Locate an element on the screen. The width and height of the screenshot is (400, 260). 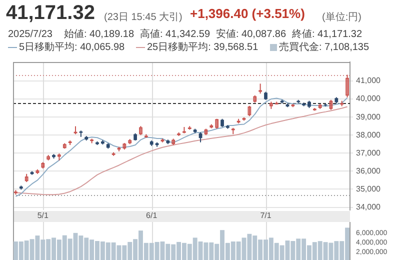
y-tick-label: 41,000 is located at coordinates (369, 81).